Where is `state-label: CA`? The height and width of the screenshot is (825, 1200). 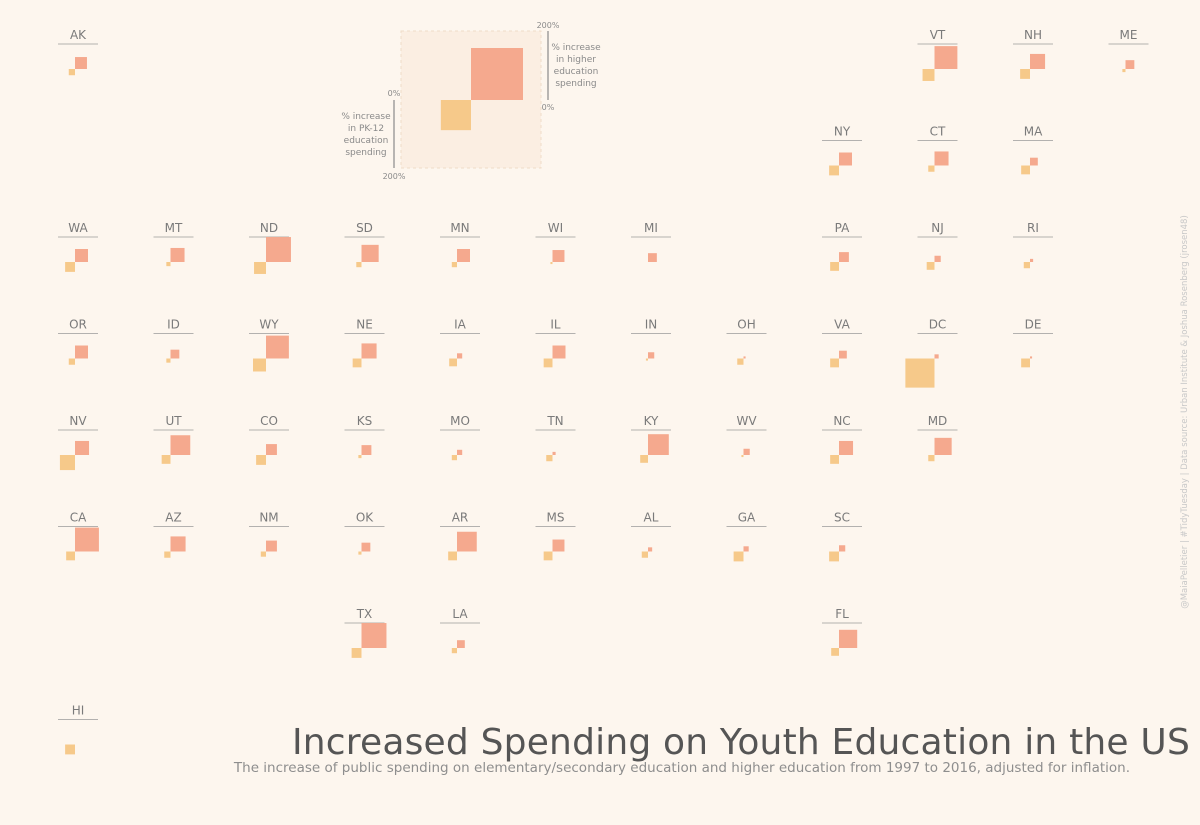
state-label: CA is located at coordinates (78, 518).